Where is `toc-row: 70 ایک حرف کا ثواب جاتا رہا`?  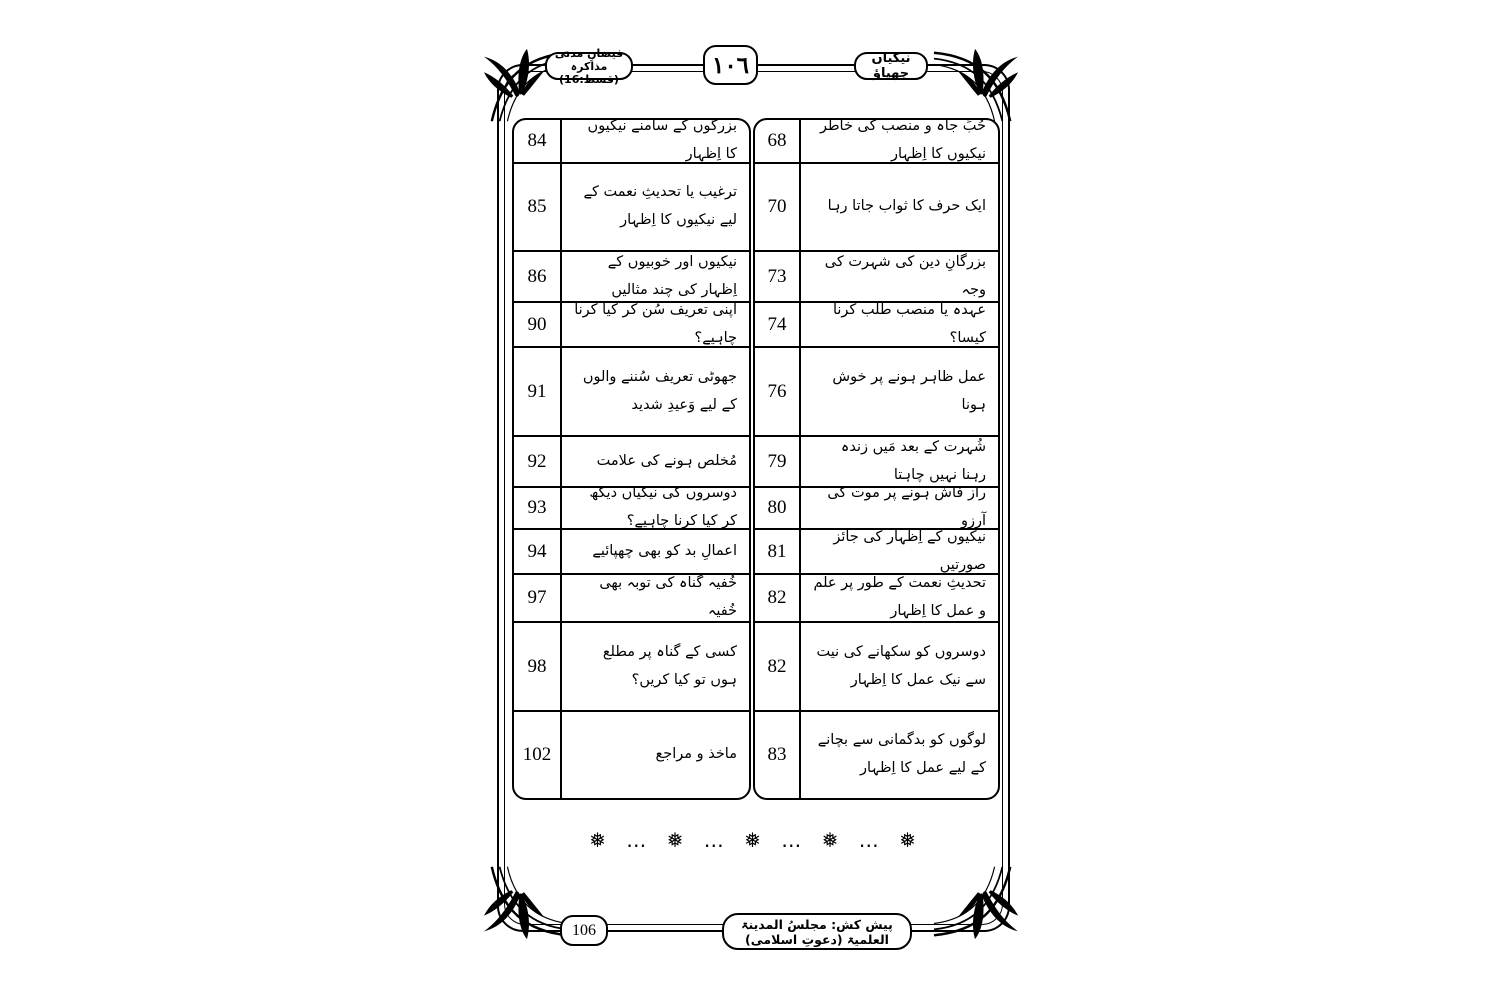
toc-row: 70 ایک حرف کا ثواب جاتا رہا is located at coordinates (876, 206).